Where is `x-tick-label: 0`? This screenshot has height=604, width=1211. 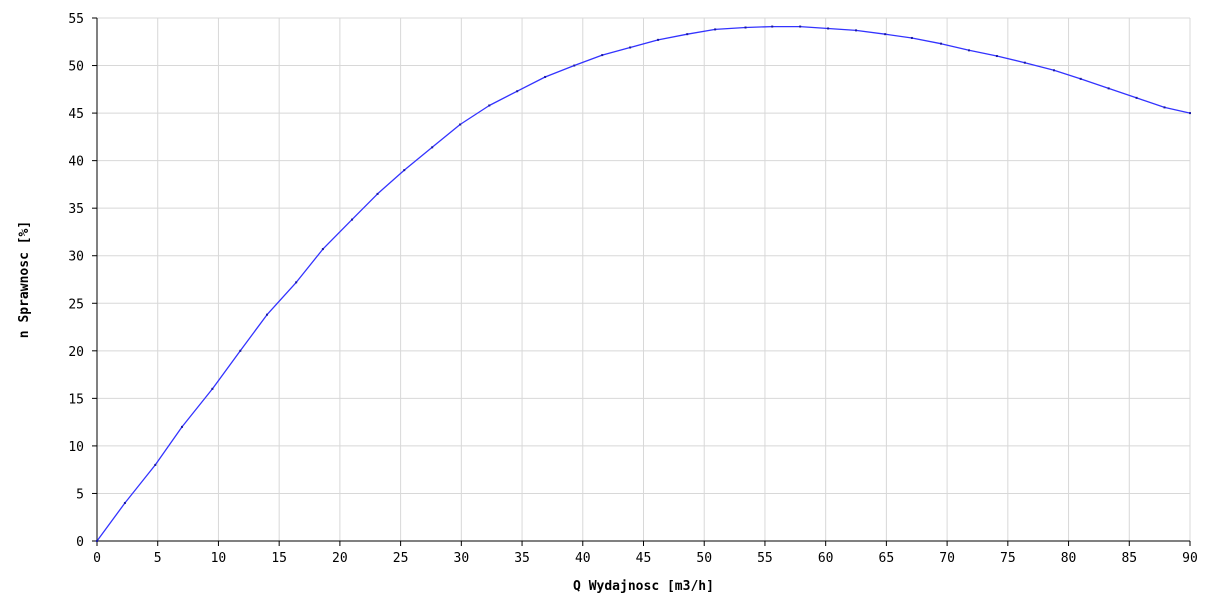 x-tick-label: 0 is located at coordinates (97, 558).